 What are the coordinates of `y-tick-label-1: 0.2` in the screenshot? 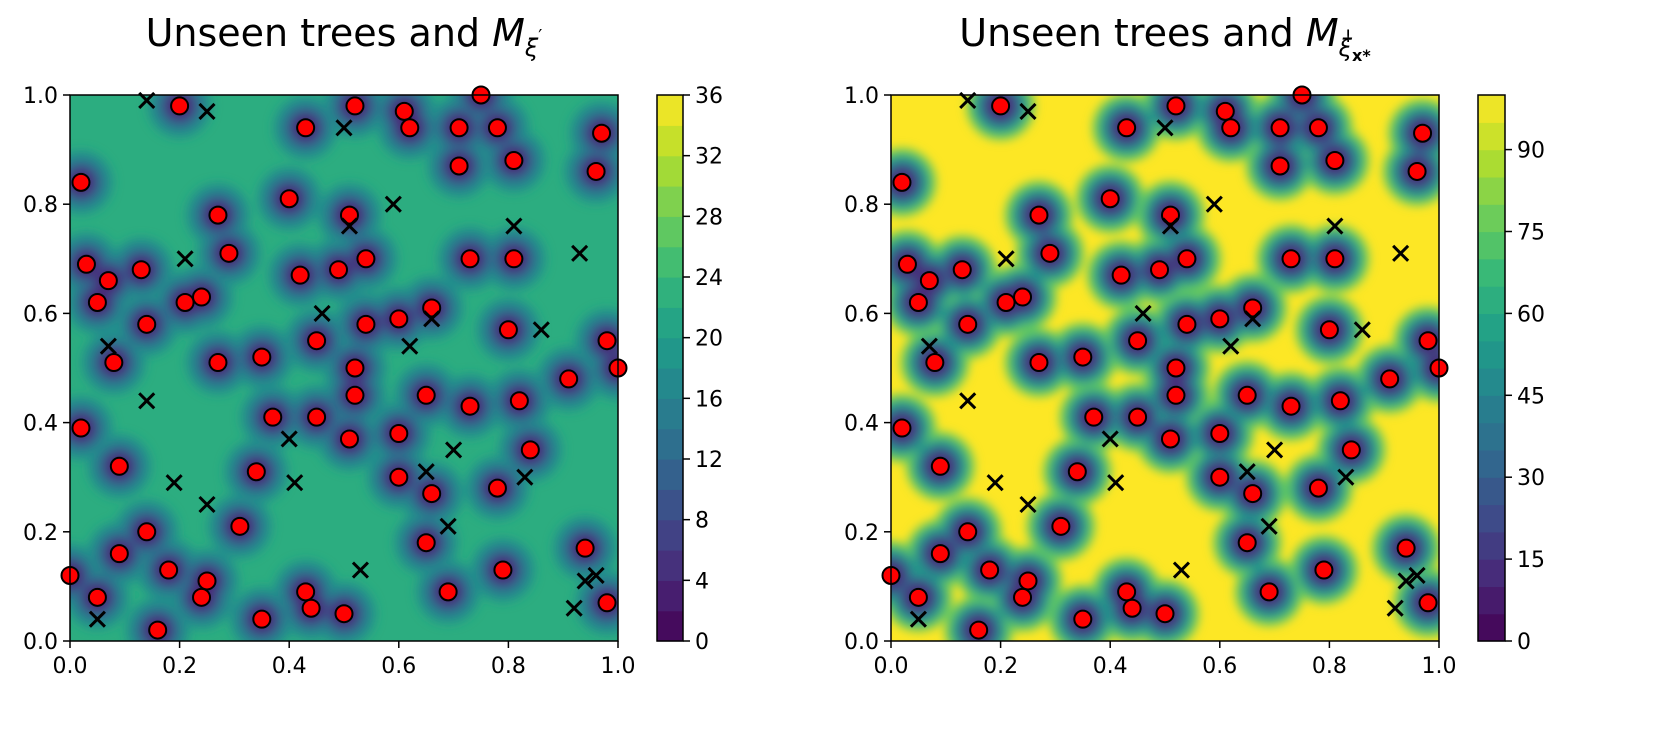 It's located at (40, 533).